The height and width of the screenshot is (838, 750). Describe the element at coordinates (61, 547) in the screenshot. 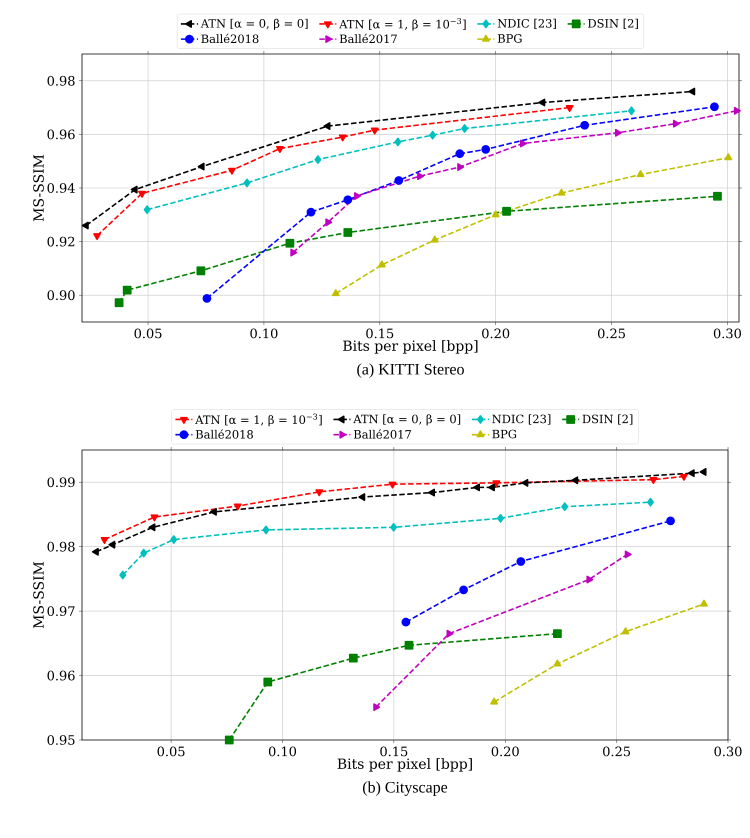

I see `y-tick-label: 0.98` at that location.